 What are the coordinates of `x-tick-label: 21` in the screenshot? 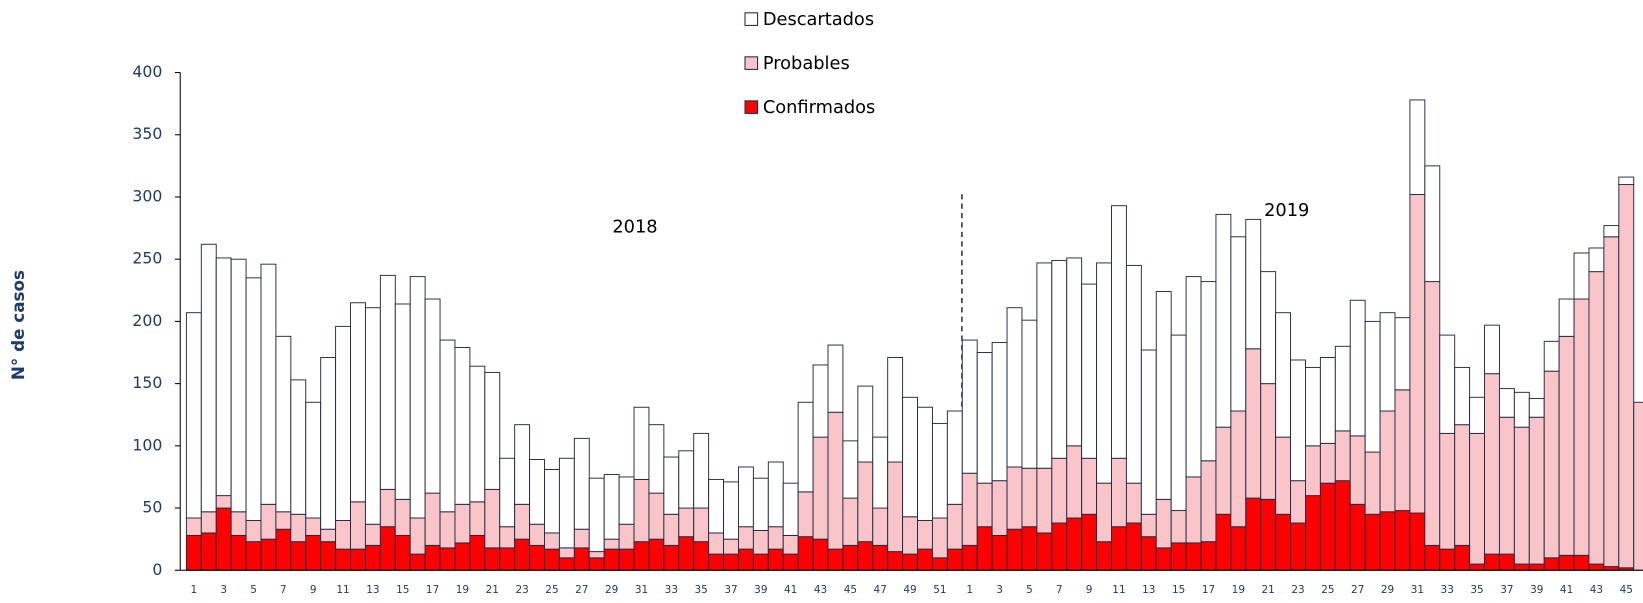 It's located at (1268, 590).